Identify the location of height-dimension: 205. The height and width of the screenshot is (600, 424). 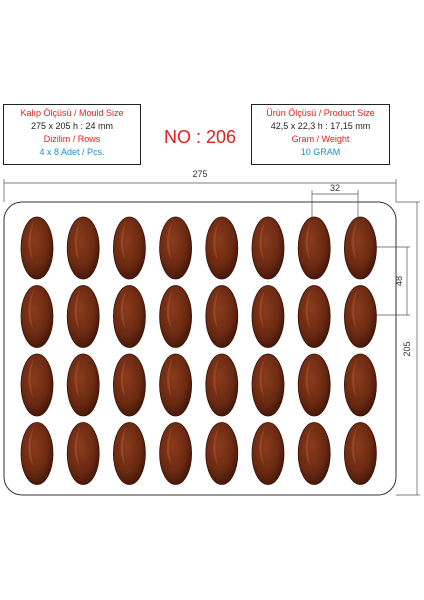
(408, 348).